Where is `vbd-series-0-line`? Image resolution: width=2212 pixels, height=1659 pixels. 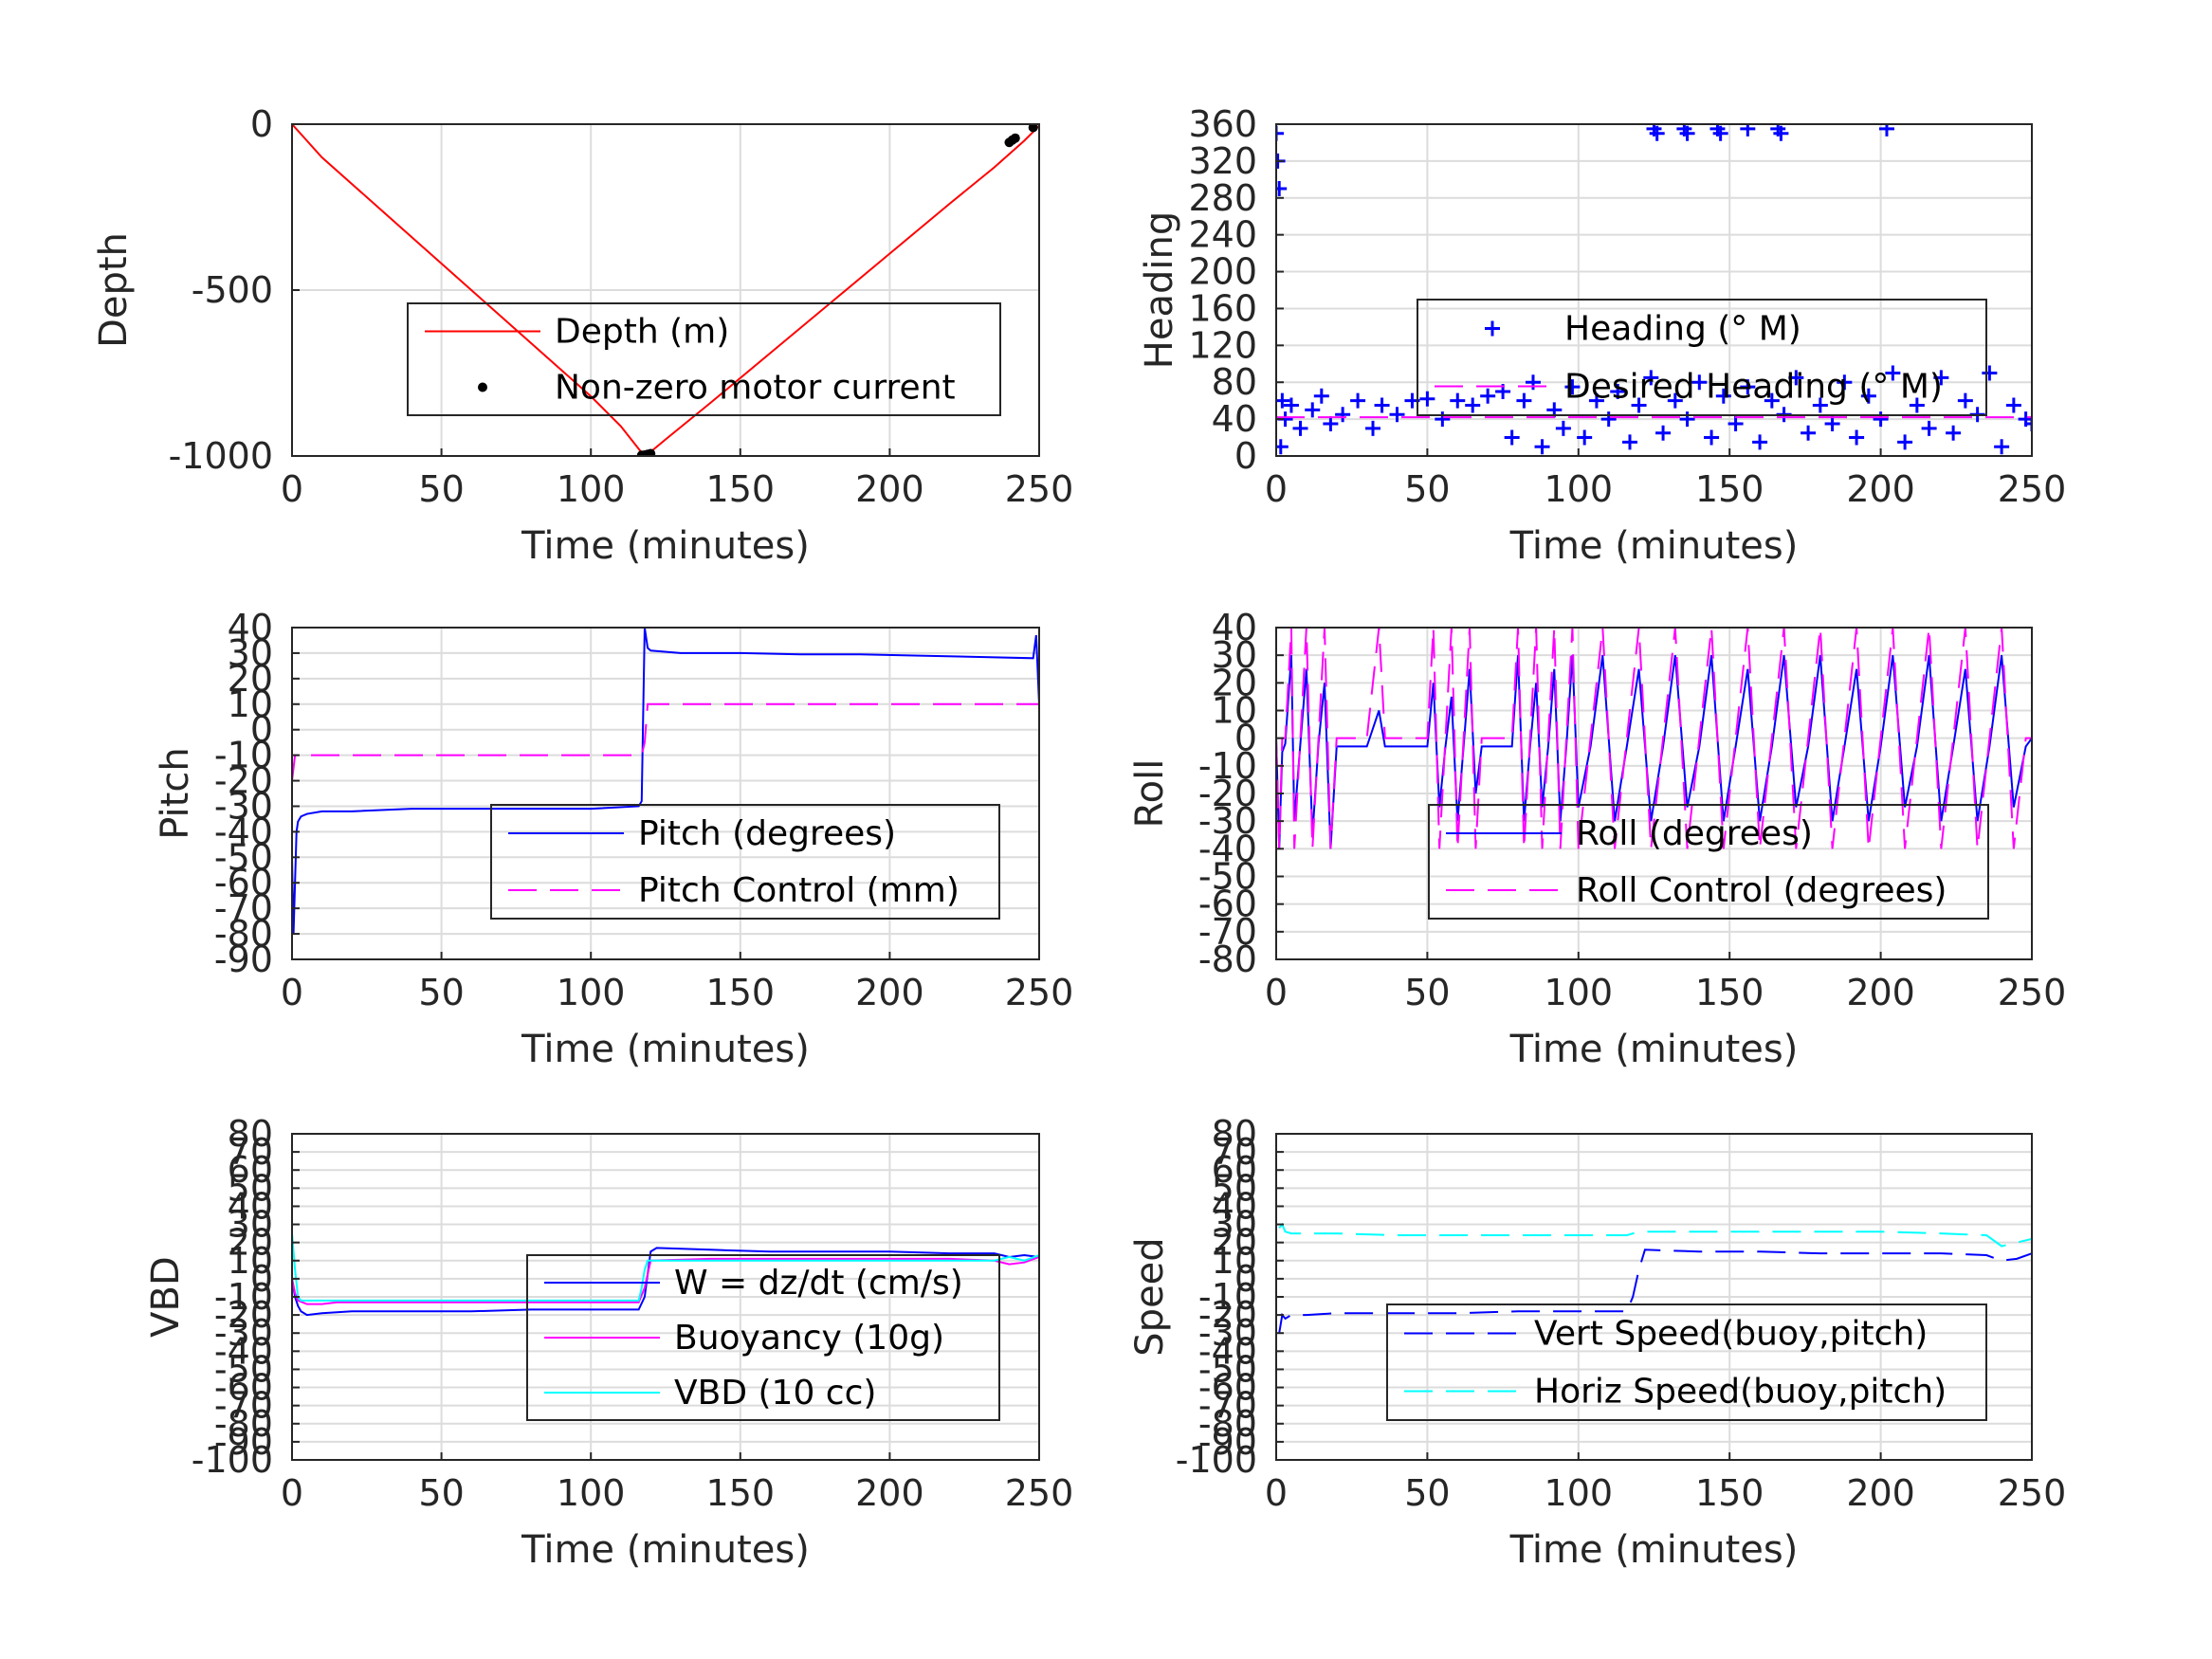
vbd-series-0-line is located at coordinates (665, 1282).